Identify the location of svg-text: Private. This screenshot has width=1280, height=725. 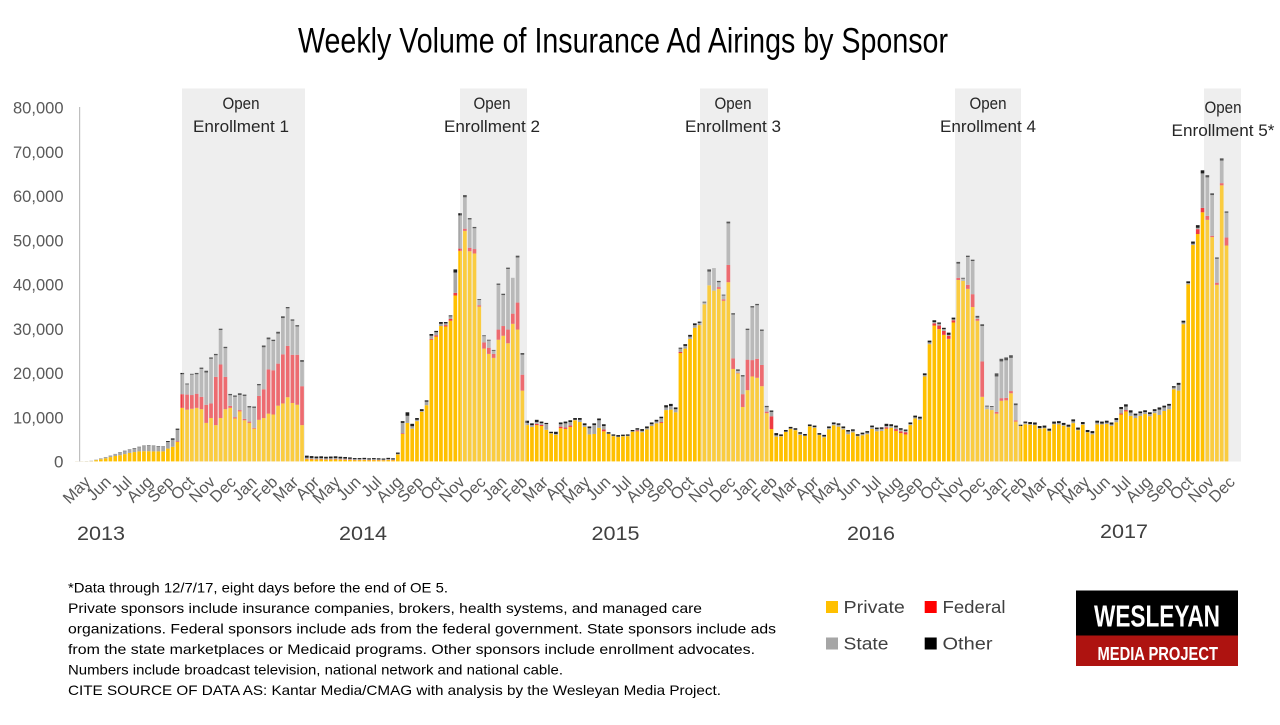
(874, 607).